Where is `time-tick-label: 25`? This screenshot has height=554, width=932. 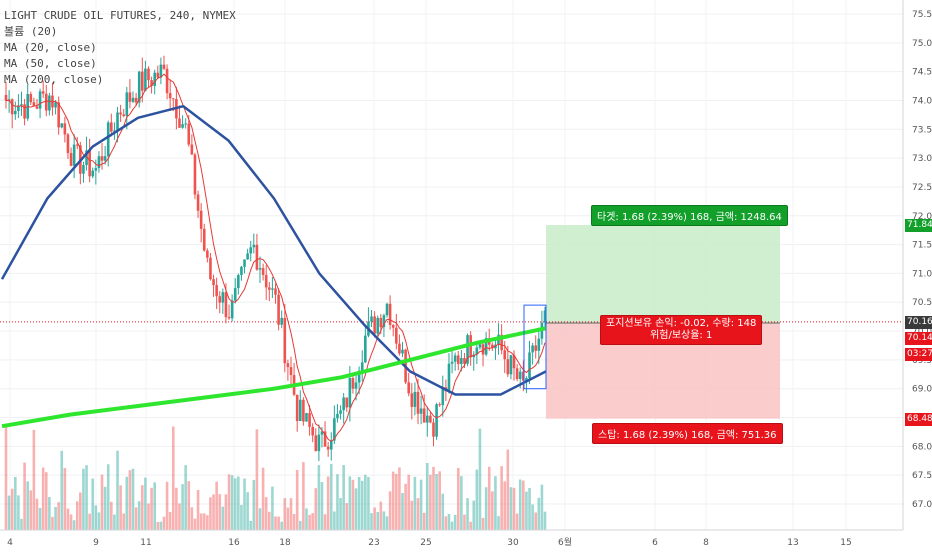
time-tick-label: 25 is located at coordinates (425, 543).